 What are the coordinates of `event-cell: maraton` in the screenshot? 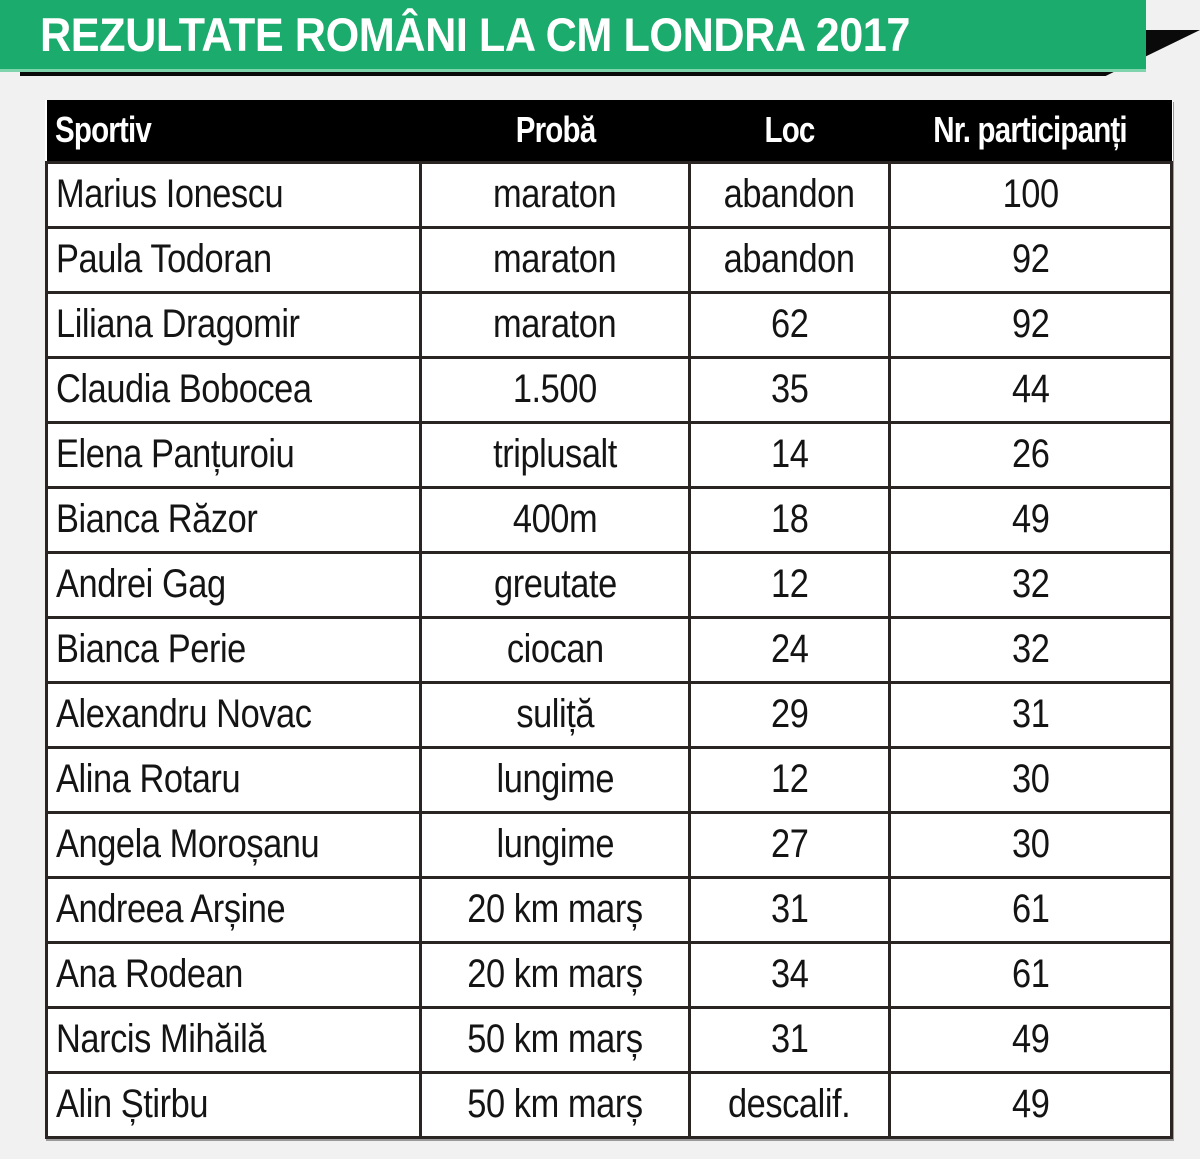 It's located at (555, 324).